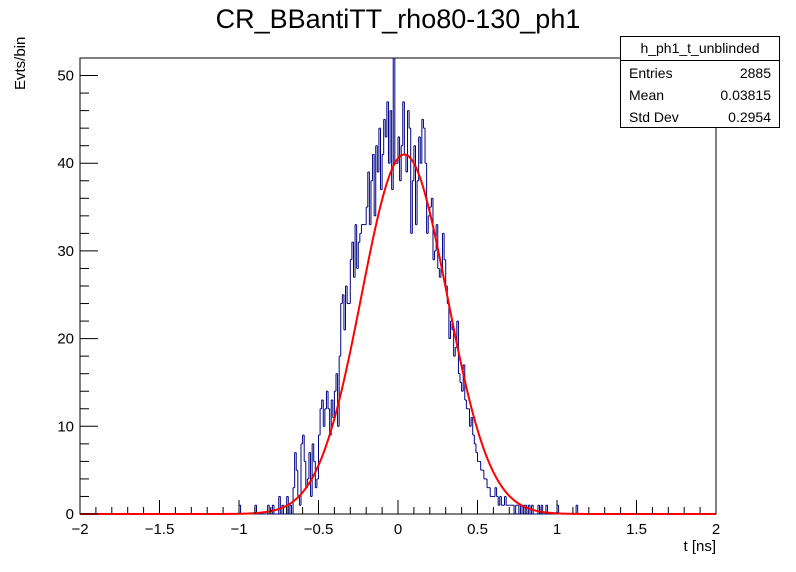  Describe the element at coordinates (398, 19) in the screenshot. I see `chart-title: CR_BBantiTT_rho80-130_ph1` at that location.